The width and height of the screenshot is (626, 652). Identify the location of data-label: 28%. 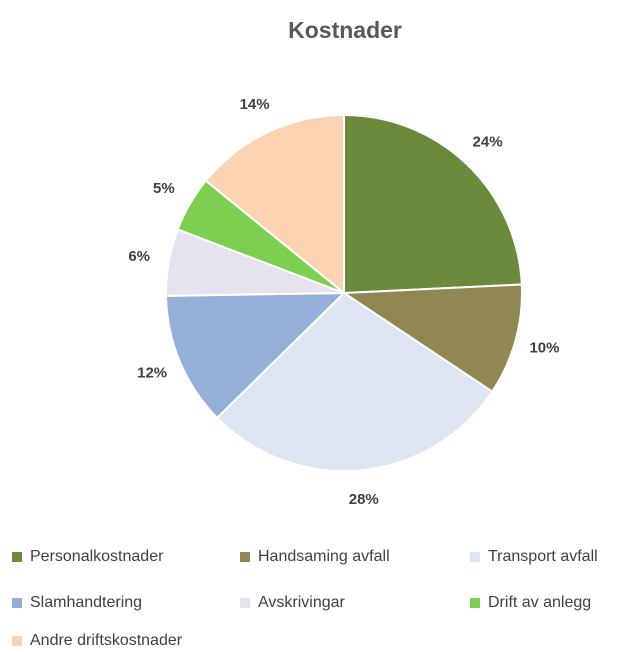
(364, 499).